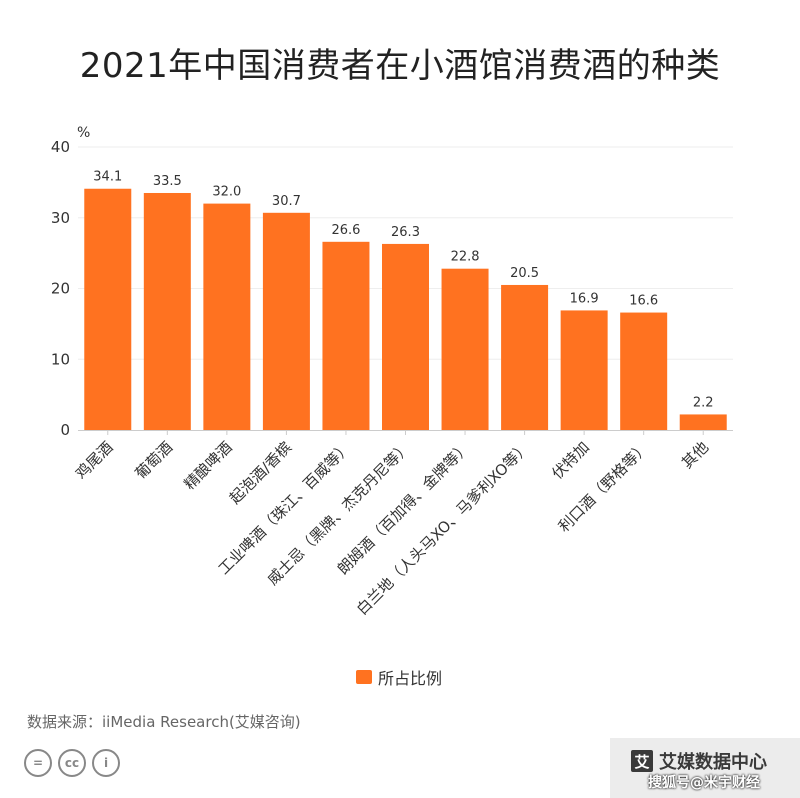 The width and height of the screenshot is (800, 798). Describe the element at coordinates (642, 761) in the screenshot. I see `brand-logo-icon: 艾` at that location.